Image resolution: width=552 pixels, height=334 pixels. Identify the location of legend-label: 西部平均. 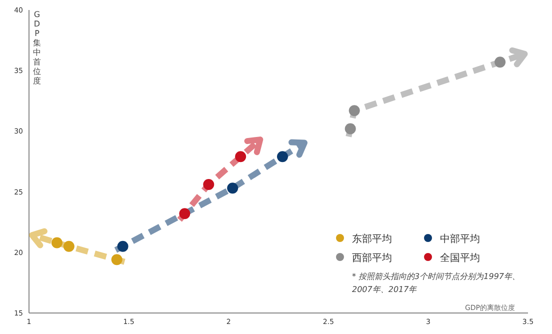
(372, 258).